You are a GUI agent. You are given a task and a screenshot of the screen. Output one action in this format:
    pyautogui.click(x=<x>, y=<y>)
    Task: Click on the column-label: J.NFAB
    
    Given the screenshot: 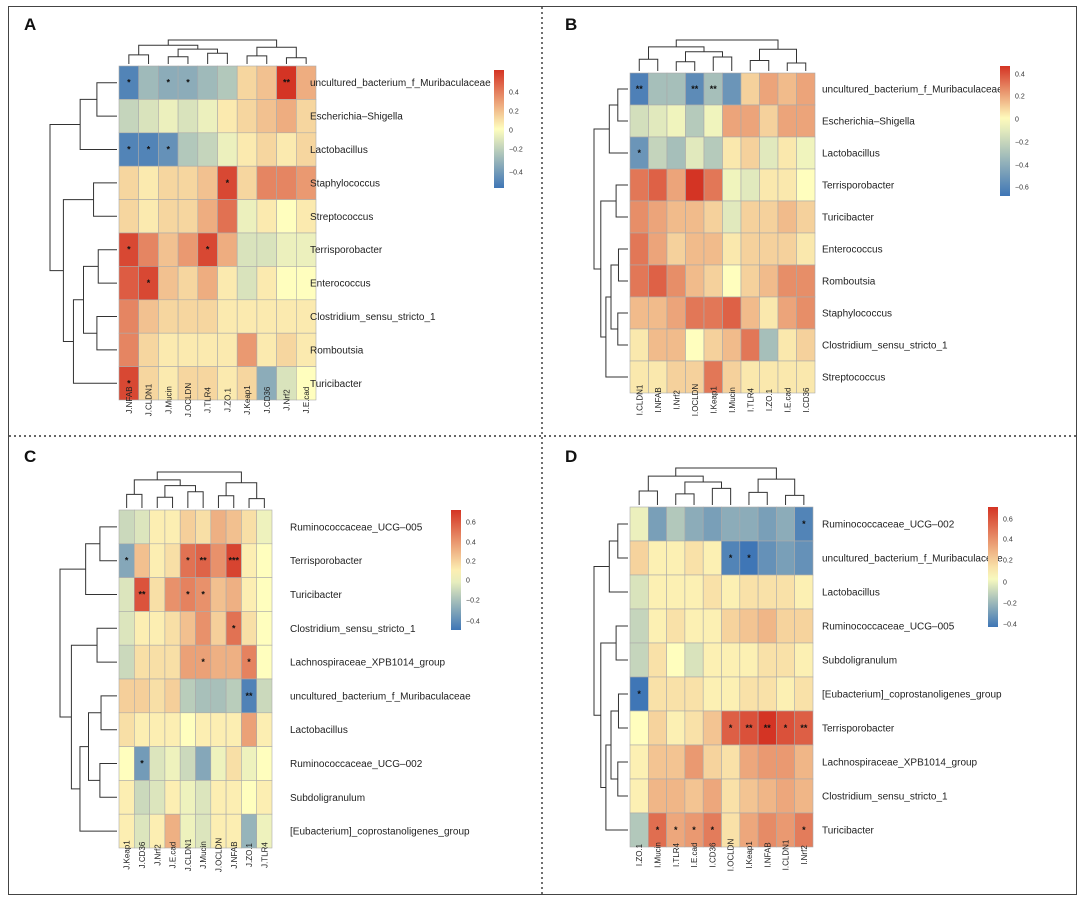 What is the action you would take?
    pyautogui.click(x=129, y=399)
    